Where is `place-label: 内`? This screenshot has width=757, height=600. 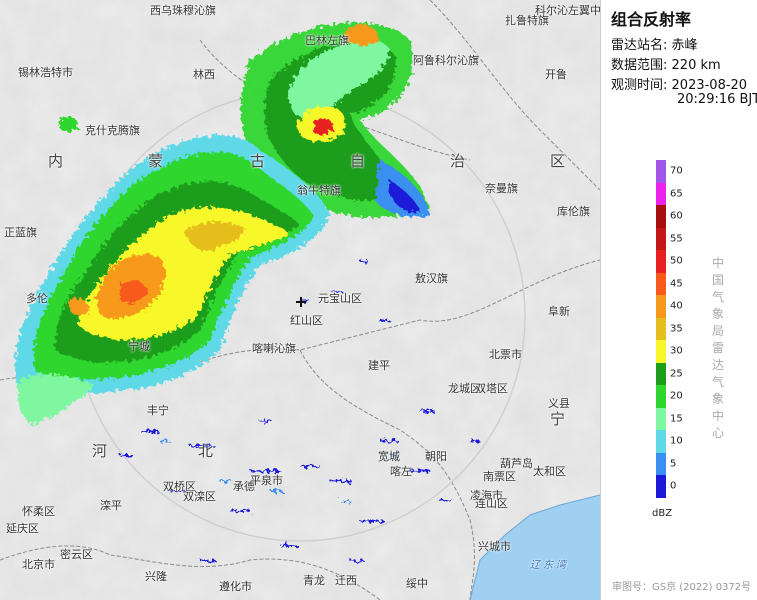 place-label: 内 is located at coordinates (57, 161).